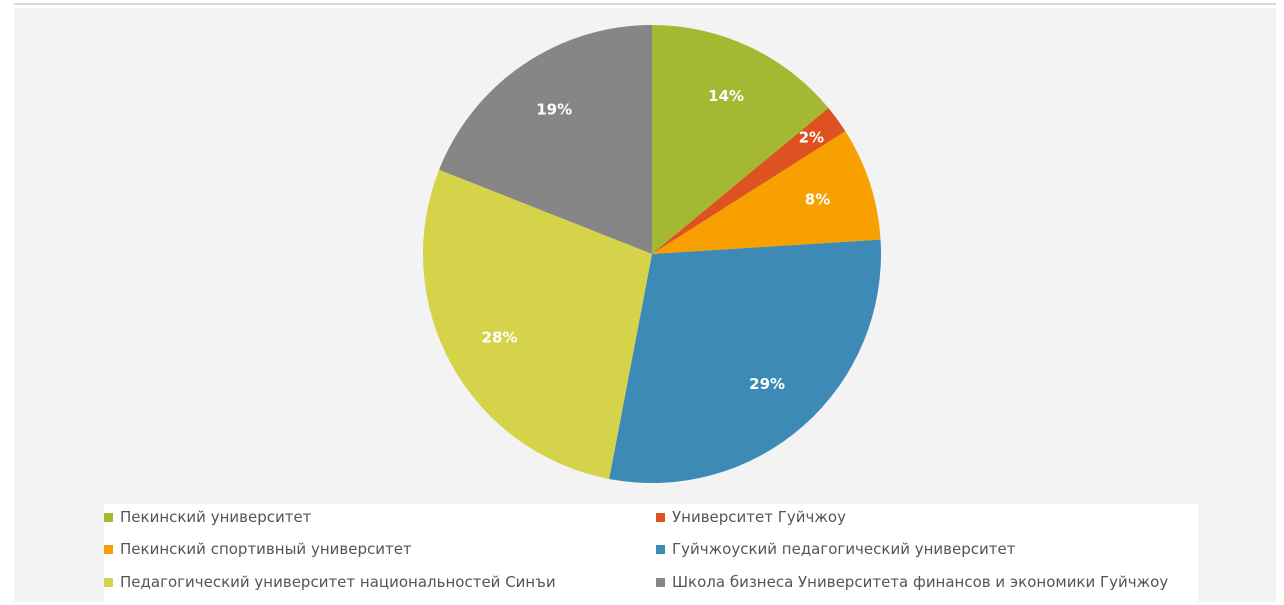 The image size is (1284, 605). I want to click on legend-label: Пекинский университет, so click(216, 517).